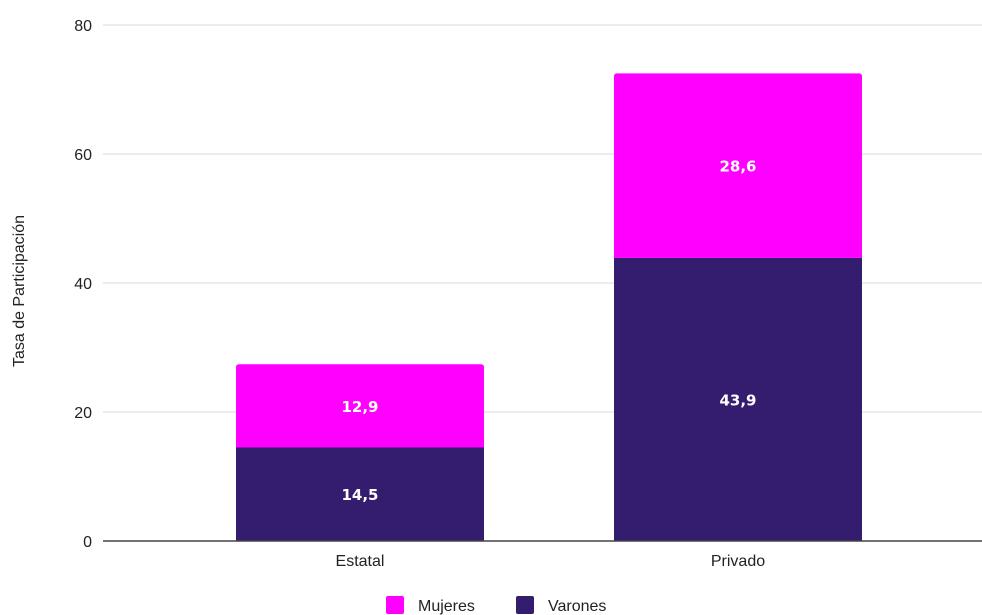 The height and width of the screenshot is (615, 982). What do you see at coordinates (360, 561) in the screenshot?
I see `x-tick-label: Estatal` at bounding box center [360, 561].